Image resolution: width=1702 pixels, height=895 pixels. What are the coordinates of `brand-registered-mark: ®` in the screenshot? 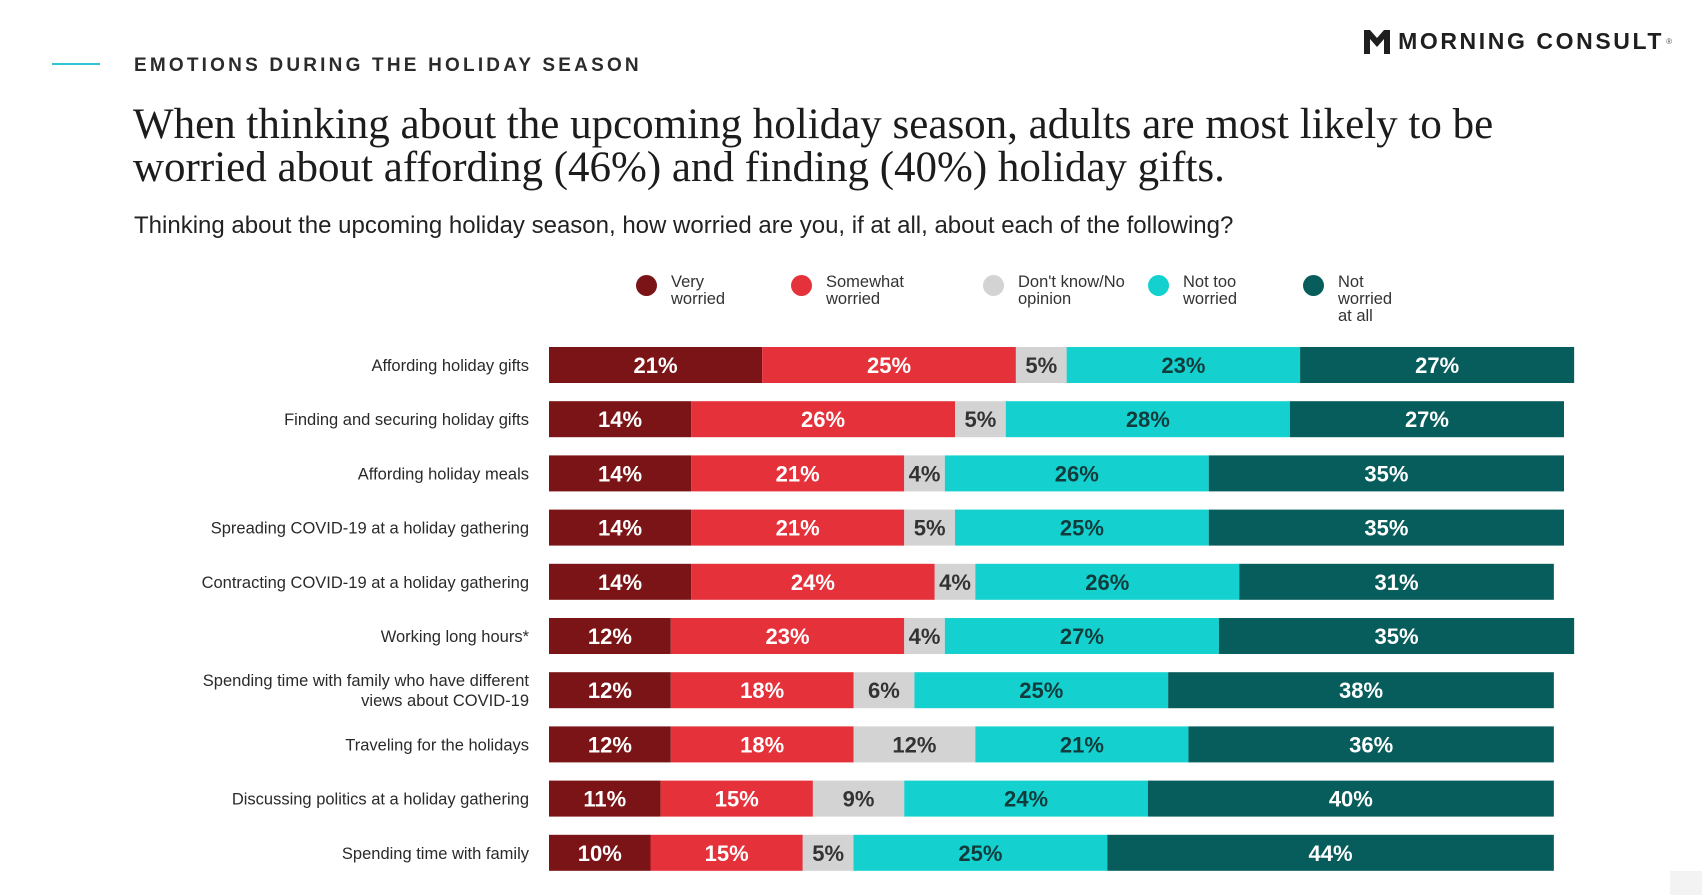 It's located at (1669, 41).